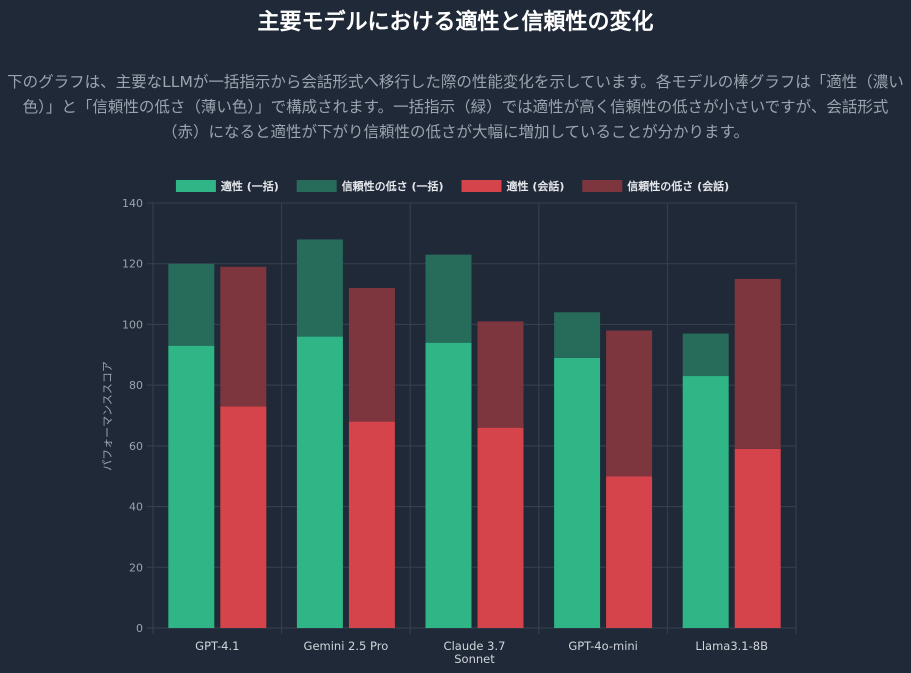 The width and height of the screenshot is (911, 673). Describe the element at coordinates (132, 203) in the screenshot. I see `y-tick-label: 140` at that location.